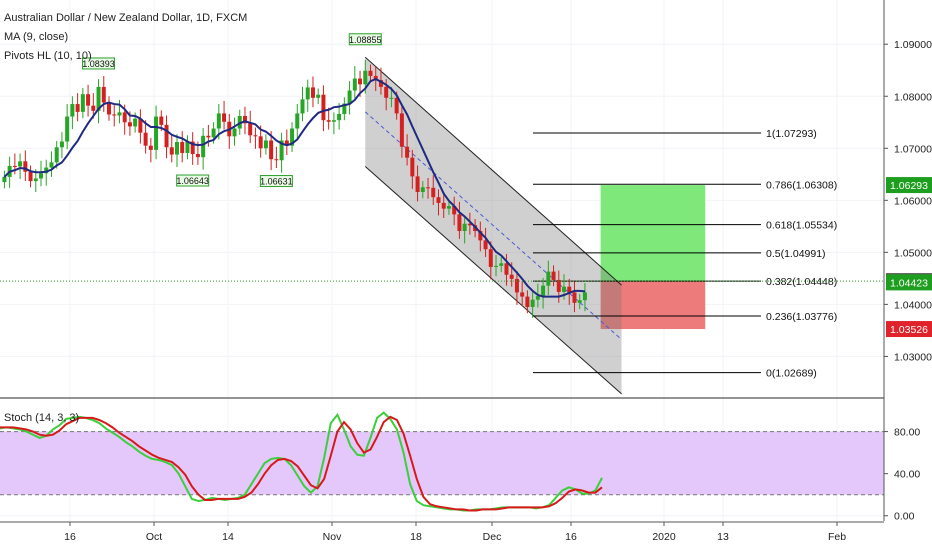  Describe the element at coordinates (791, 374) in the screenshot. I see `fib-level-label: 0(1.02689)` at that location.